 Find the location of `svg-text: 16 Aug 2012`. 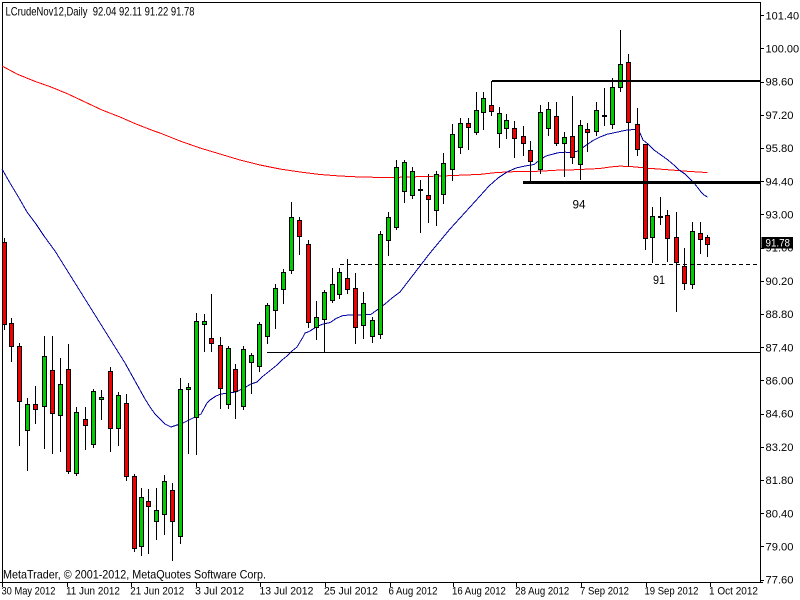

svg-text: 16 Aug 2012 is located at coordinates (479, 592).